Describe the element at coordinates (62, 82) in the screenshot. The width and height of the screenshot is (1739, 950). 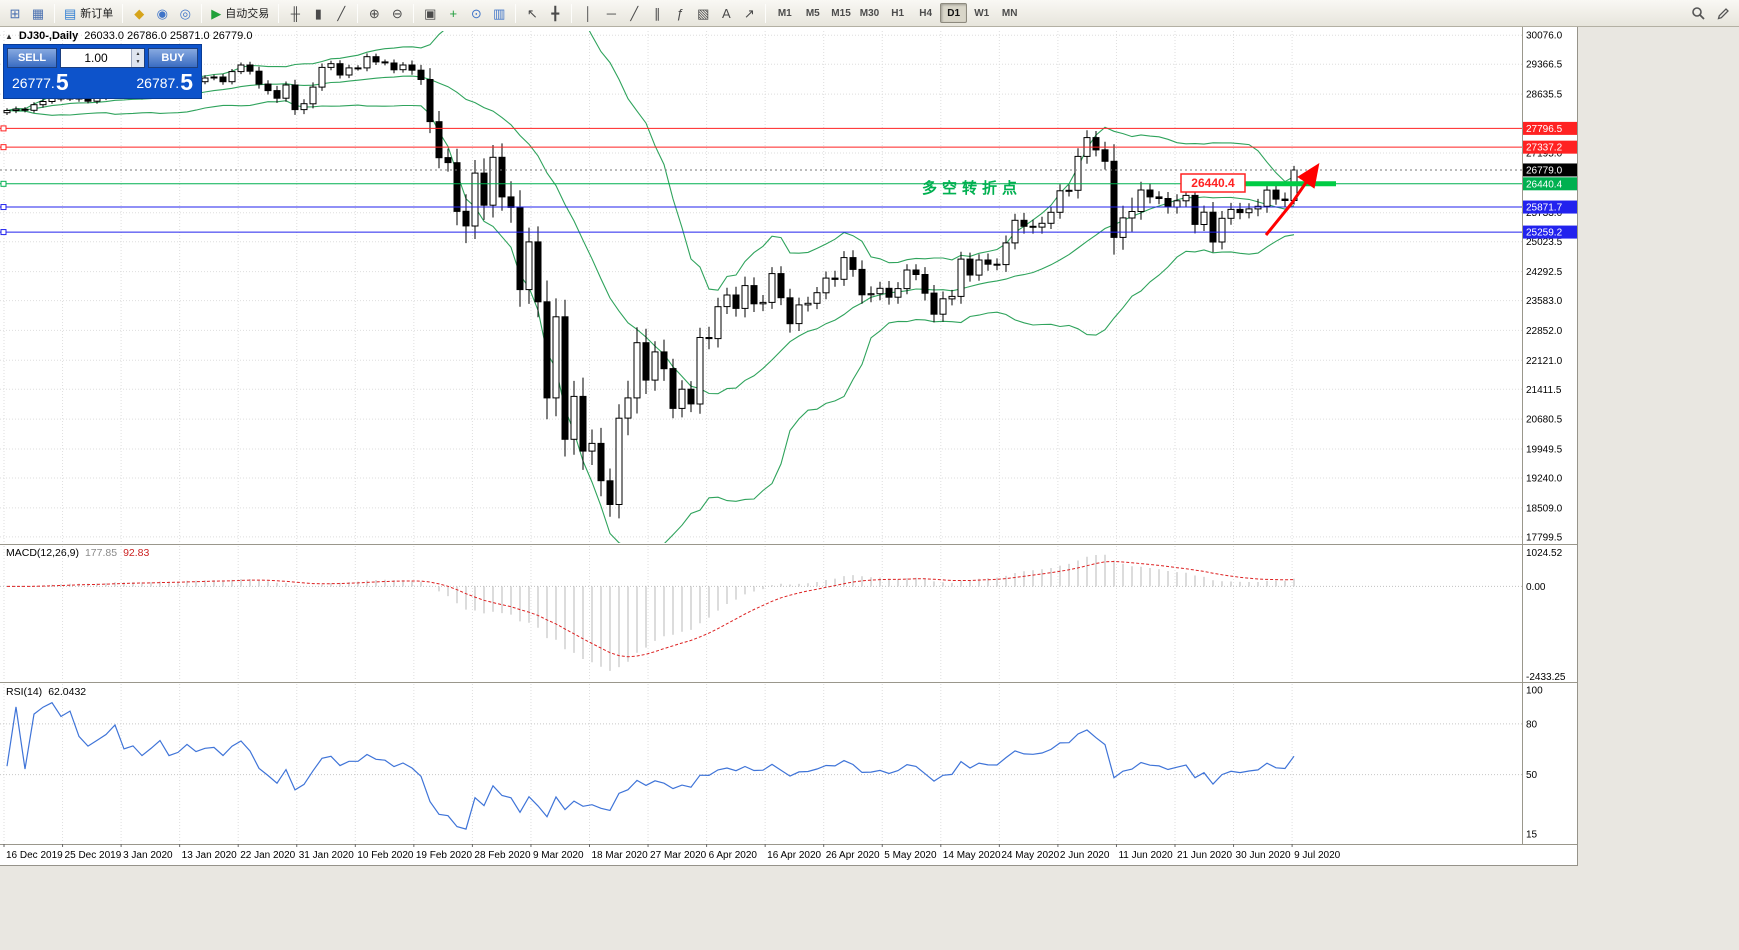
I see `sell-price-pips: 5` at that location.